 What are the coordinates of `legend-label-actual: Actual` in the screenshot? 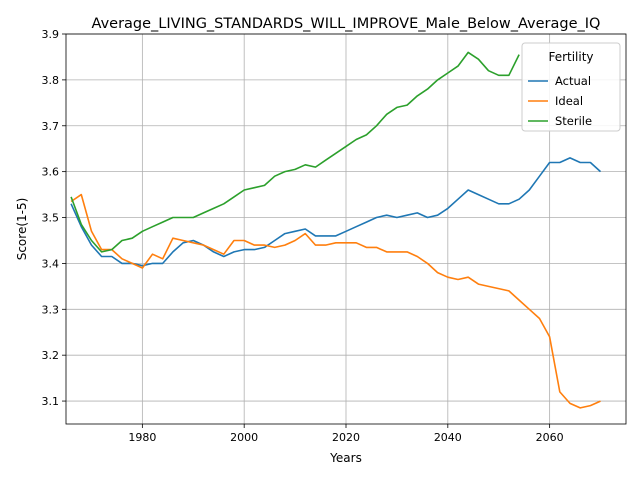 It's located at (573, 81).